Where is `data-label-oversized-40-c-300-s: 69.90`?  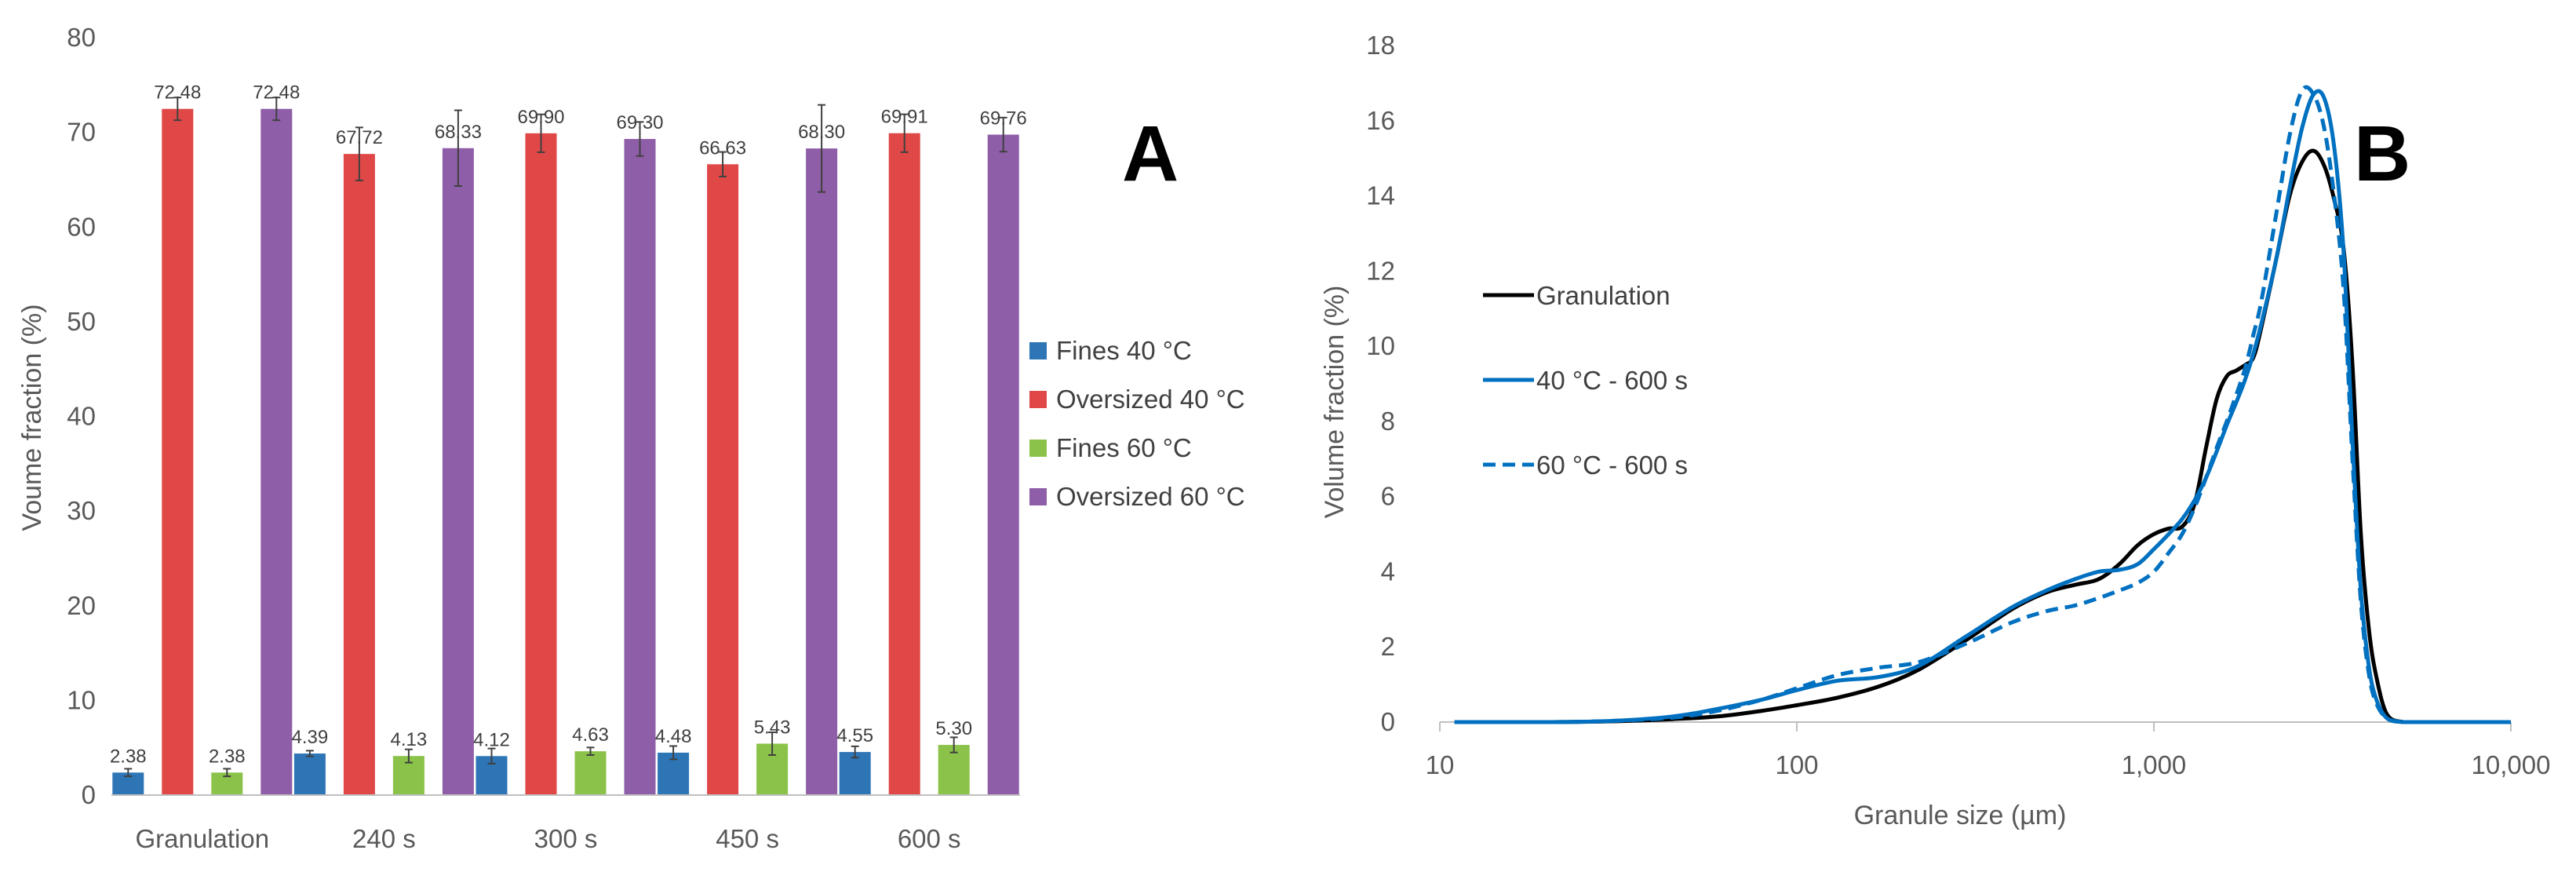 data-label-oversized-40-c-300-s: 69.90 is located at coordinates (540, 117).